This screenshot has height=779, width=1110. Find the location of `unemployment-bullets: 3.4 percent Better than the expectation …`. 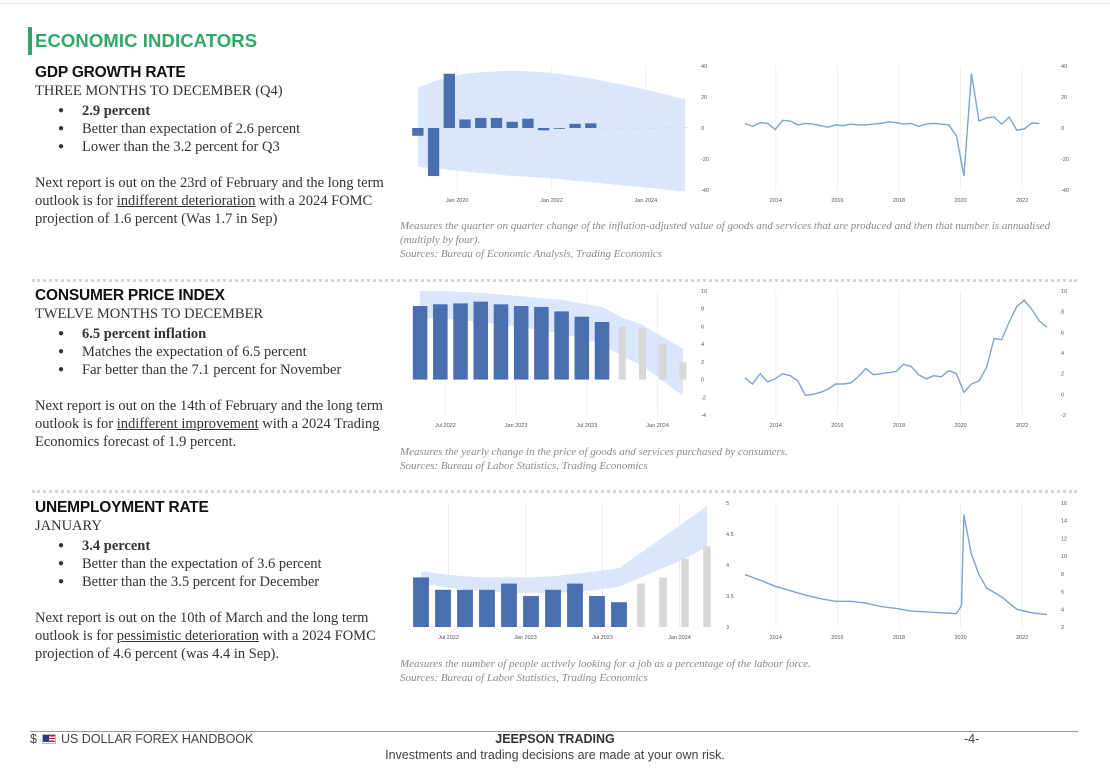

unemployment-bullets: 3.4 percent Better than the expectation … is located at coordinates (190, 564).